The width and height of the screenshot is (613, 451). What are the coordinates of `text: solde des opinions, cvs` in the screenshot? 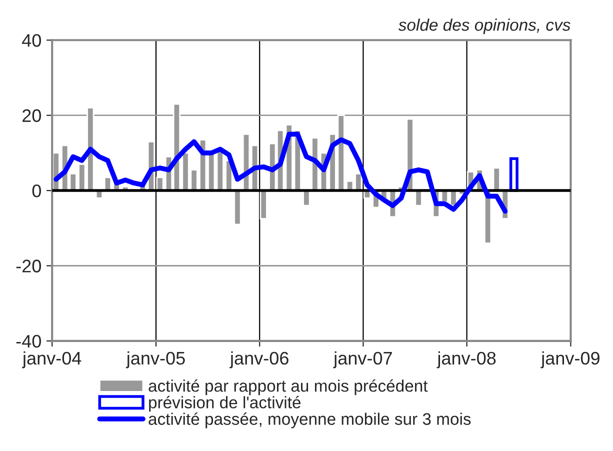 It's located at (484, 26).